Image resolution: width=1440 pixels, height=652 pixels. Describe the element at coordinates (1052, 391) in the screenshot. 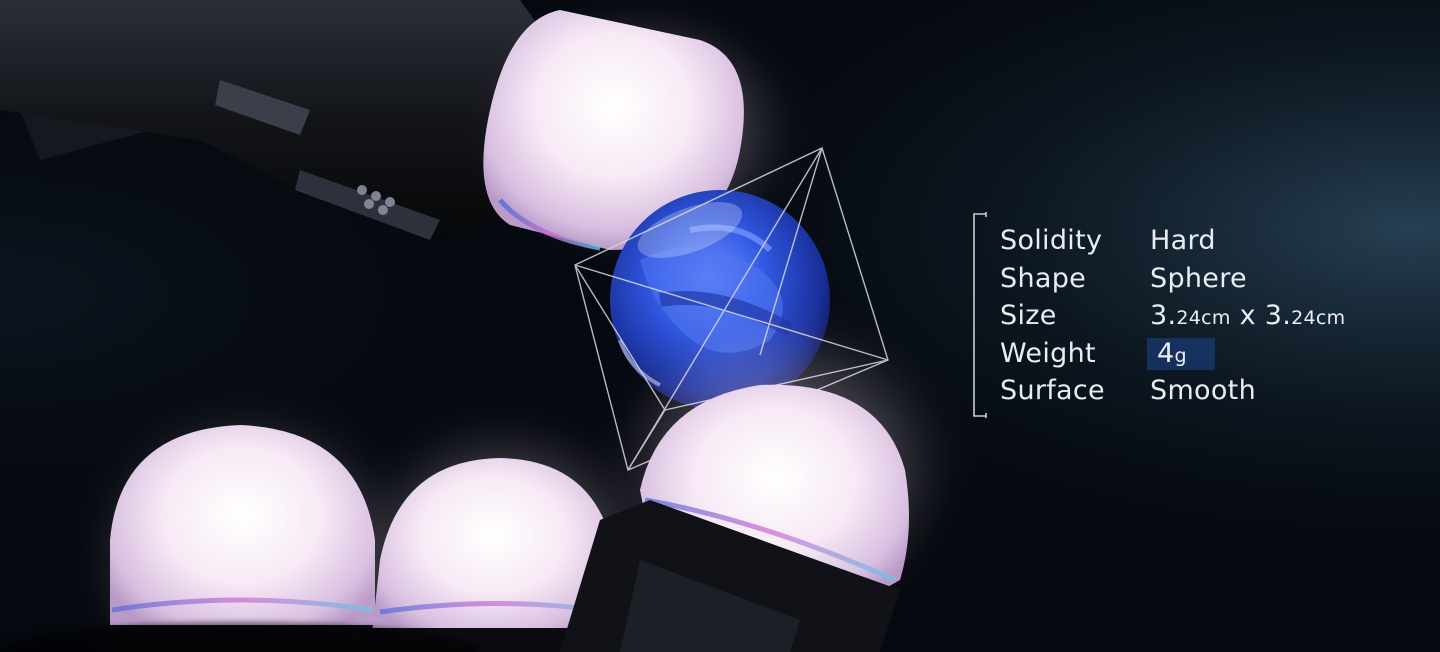

I see `property-label: Surface` at that location.